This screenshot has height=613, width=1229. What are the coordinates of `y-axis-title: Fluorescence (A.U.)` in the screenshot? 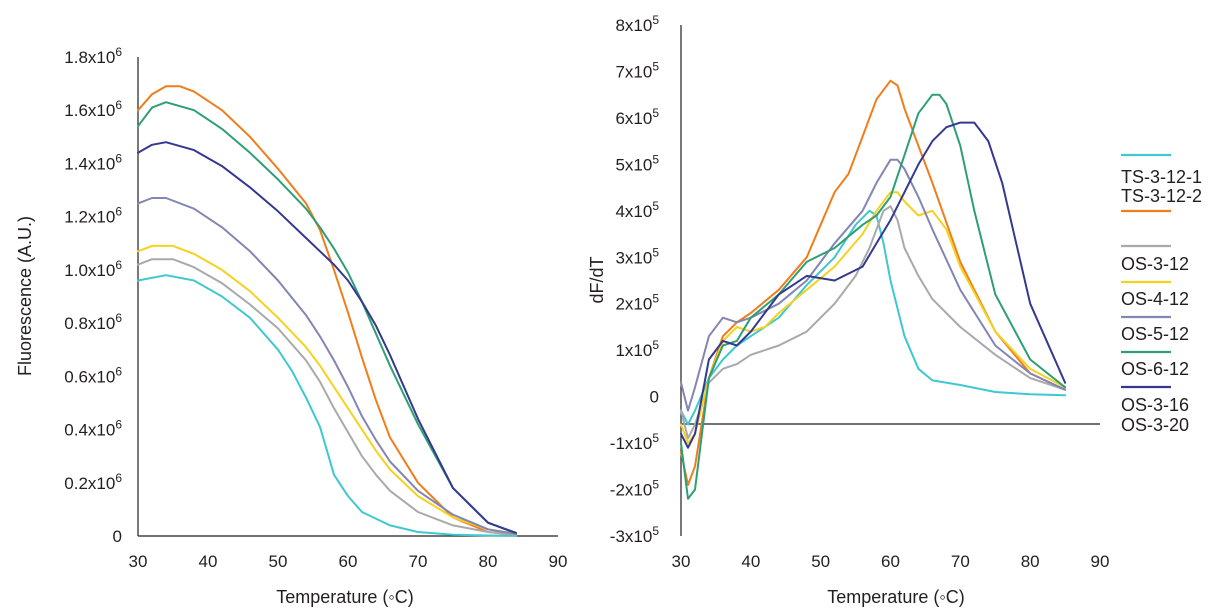 It's located at (25, 296).